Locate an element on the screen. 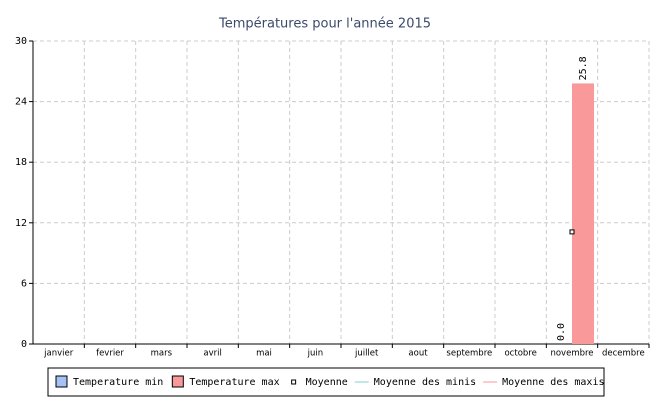  x-tick-label: janvier is located at coordinates (58, 354).